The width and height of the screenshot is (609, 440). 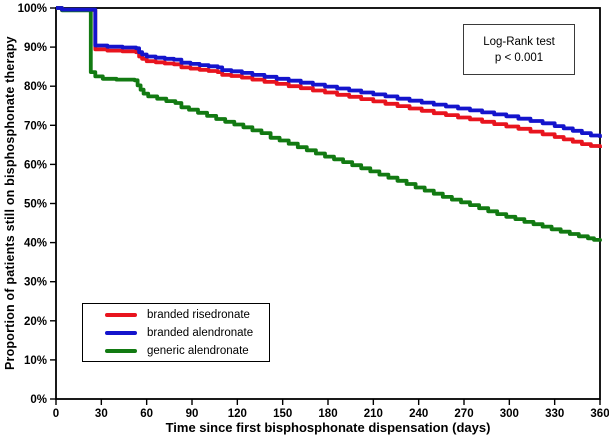 I want to click on legend-item-branded-alendronate: branded alendronate, so click(x=187, y=333).